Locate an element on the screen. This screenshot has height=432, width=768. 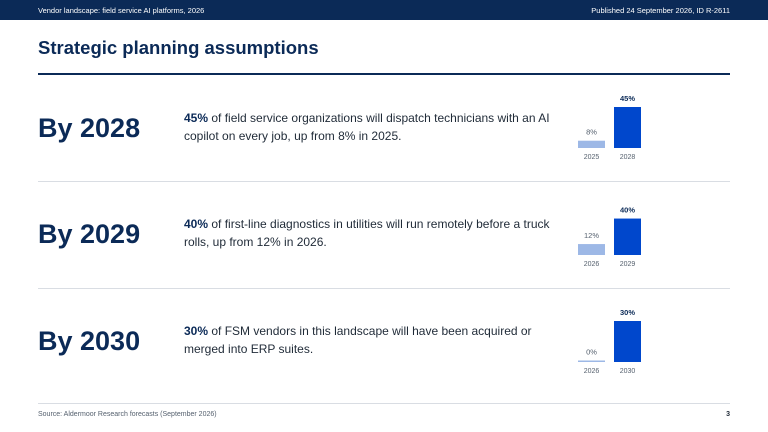
page-number: 3 is located at coordinates (728, 414).